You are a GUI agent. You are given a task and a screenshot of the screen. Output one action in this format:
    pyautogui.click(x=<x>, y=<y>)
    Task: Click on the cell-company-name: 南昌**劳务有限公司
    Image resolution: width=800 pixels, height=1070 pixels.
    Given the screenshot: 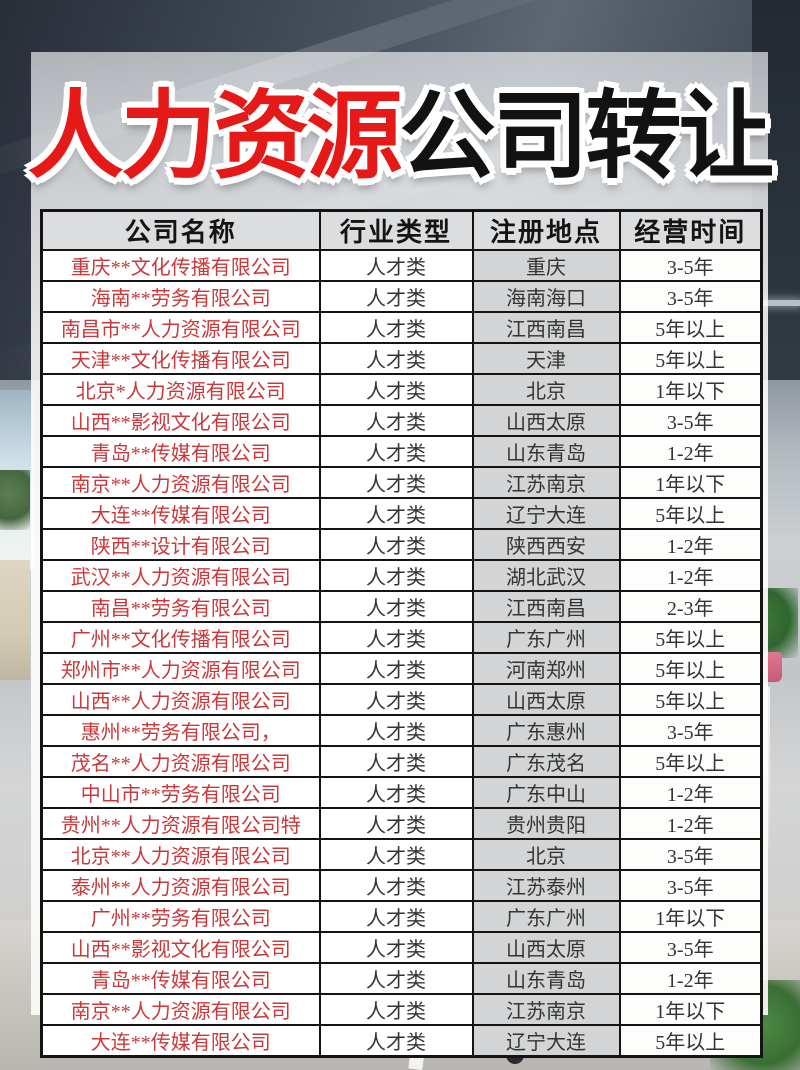 What is the action you would take?
    pyautogui.click(x=180, y=606)
    